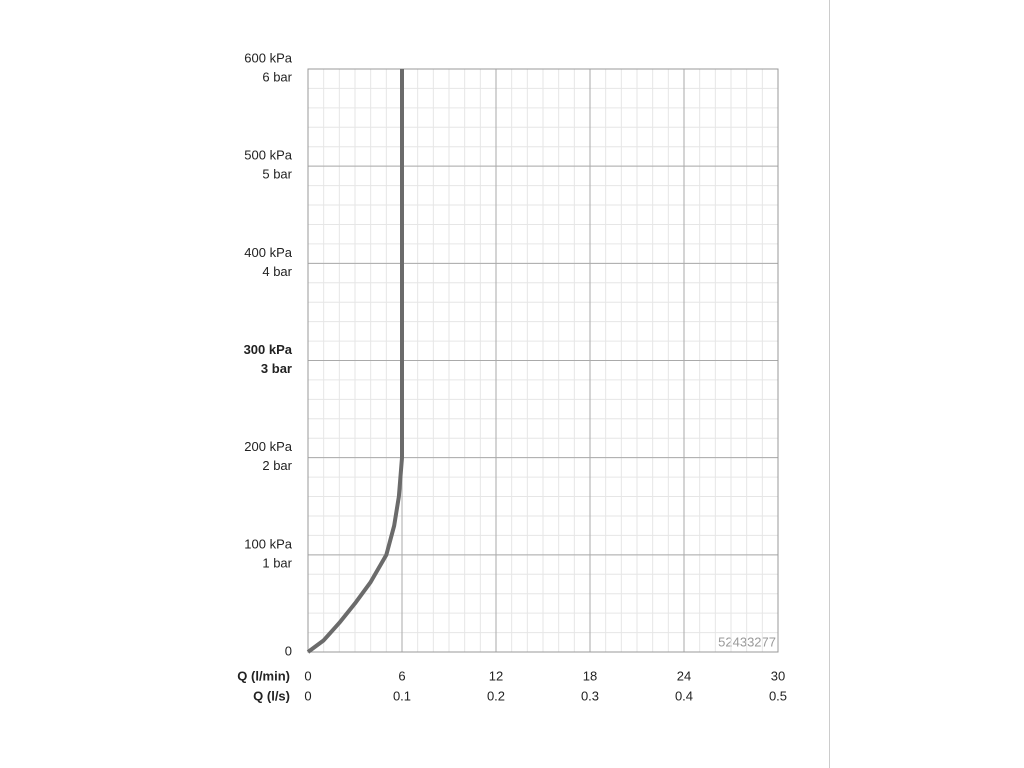 This screenshot has height=768, width=1024. I want to click on curve, so click(355, 361).